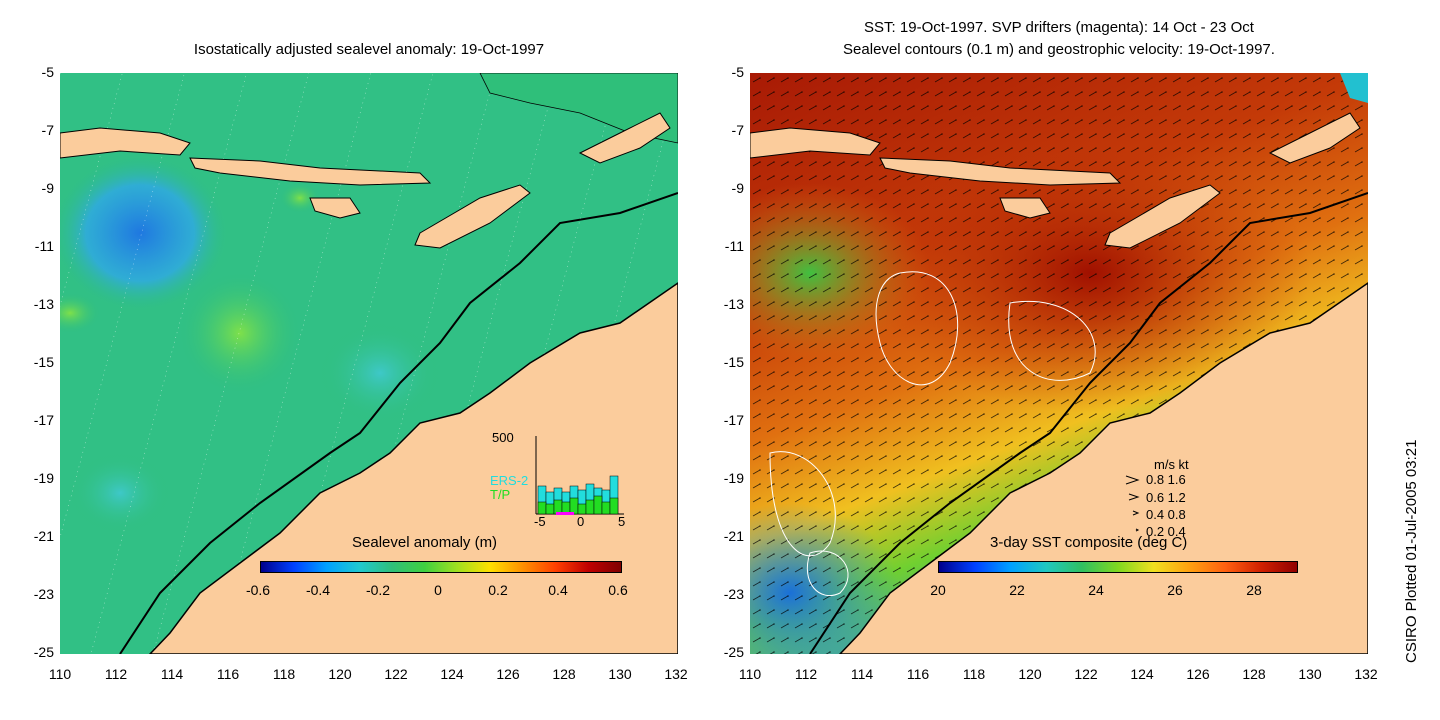  Describe the element at coordinates (1166, 531) in the screenshot. I see `velocity-legend-row: 0.2 0.4` at that location.